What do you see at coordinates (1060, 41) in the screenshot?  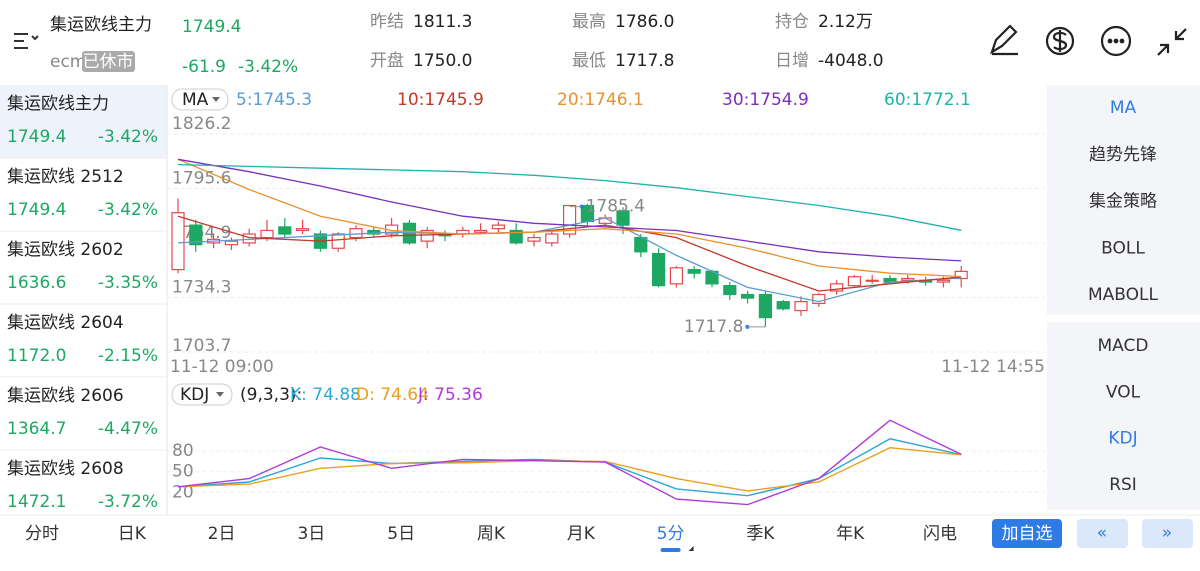 I see `currency-icon` at bounding box center [1060, 41].